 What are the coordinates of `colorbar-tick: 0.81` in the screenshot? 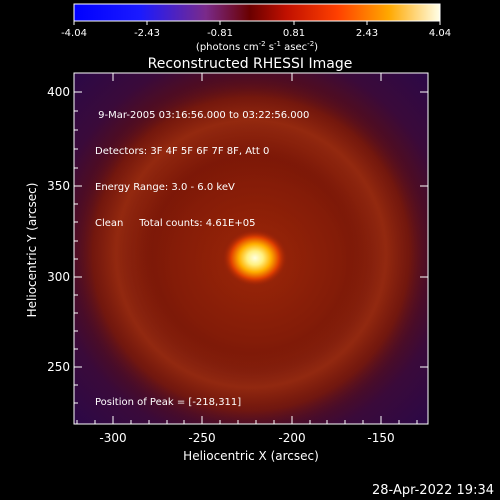 It's located at (294, 33).